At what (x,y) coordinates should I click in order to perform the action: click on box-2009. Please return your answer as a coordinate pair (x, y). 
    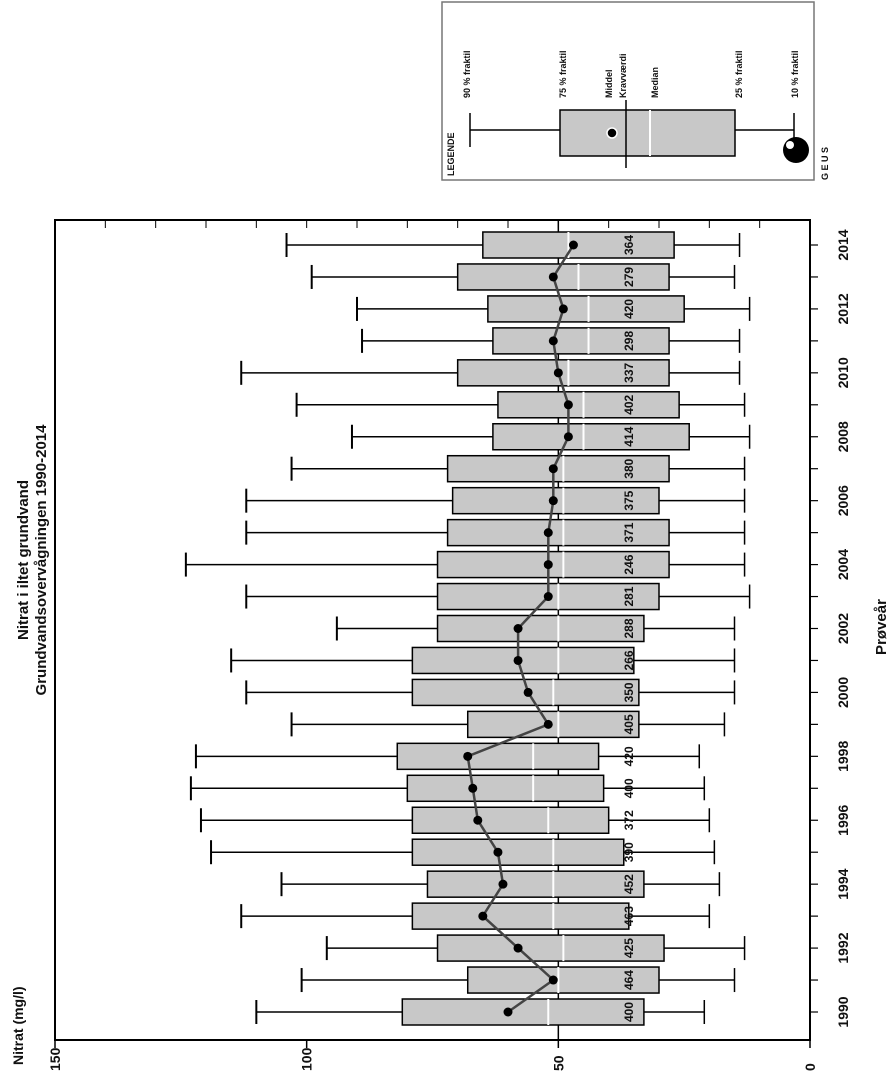
    Looking at the image, I should click on (520, 405).